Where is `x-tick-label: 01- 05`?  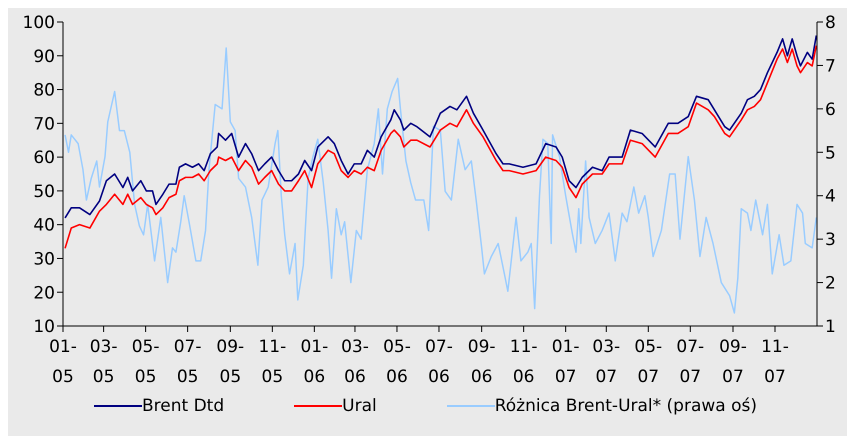
x-tick-label: 01- 05 is located at coordinates (63, 362).